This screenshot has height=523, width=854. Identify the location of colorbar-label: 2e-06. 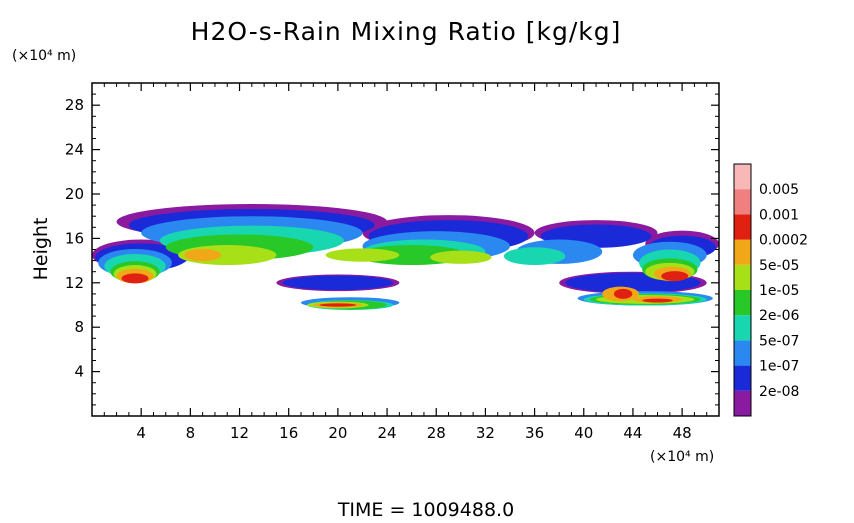
(779, 316).